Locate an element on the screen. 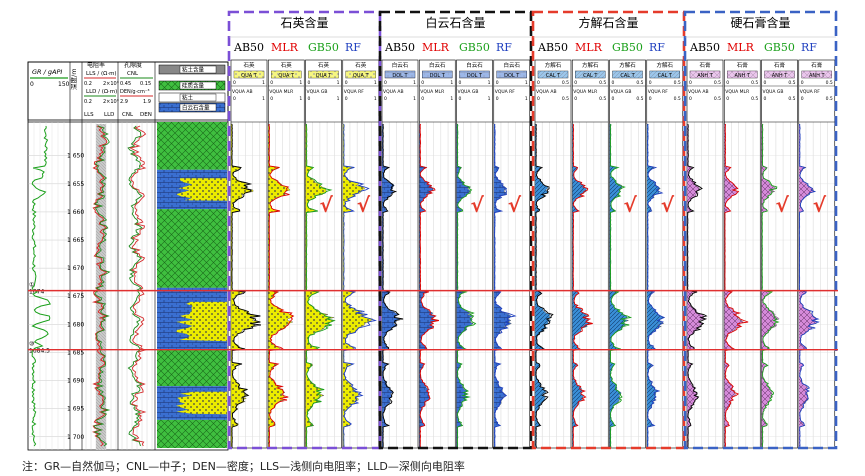 Image resolution: width=865 pixels, height=476 pixels. legend-dolomite-label: 白云石含量 is located at coordinates (196, 108).